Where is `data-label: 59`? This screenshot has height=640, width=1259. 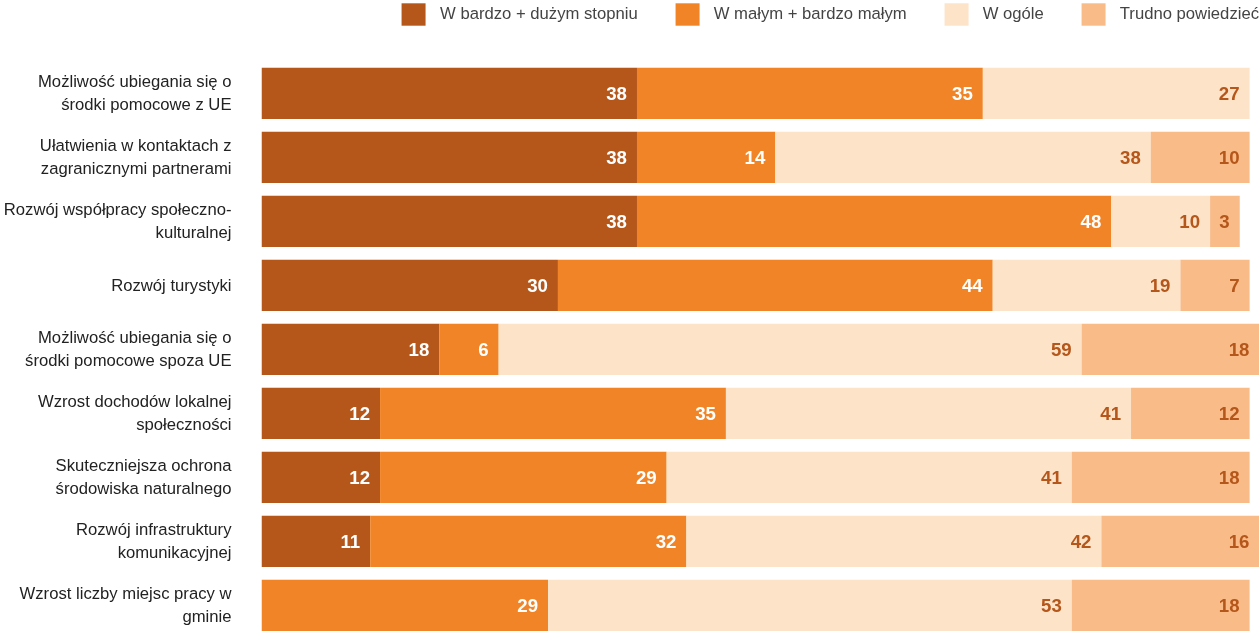 data-label: 59 is located at coordinates (1061, 349).